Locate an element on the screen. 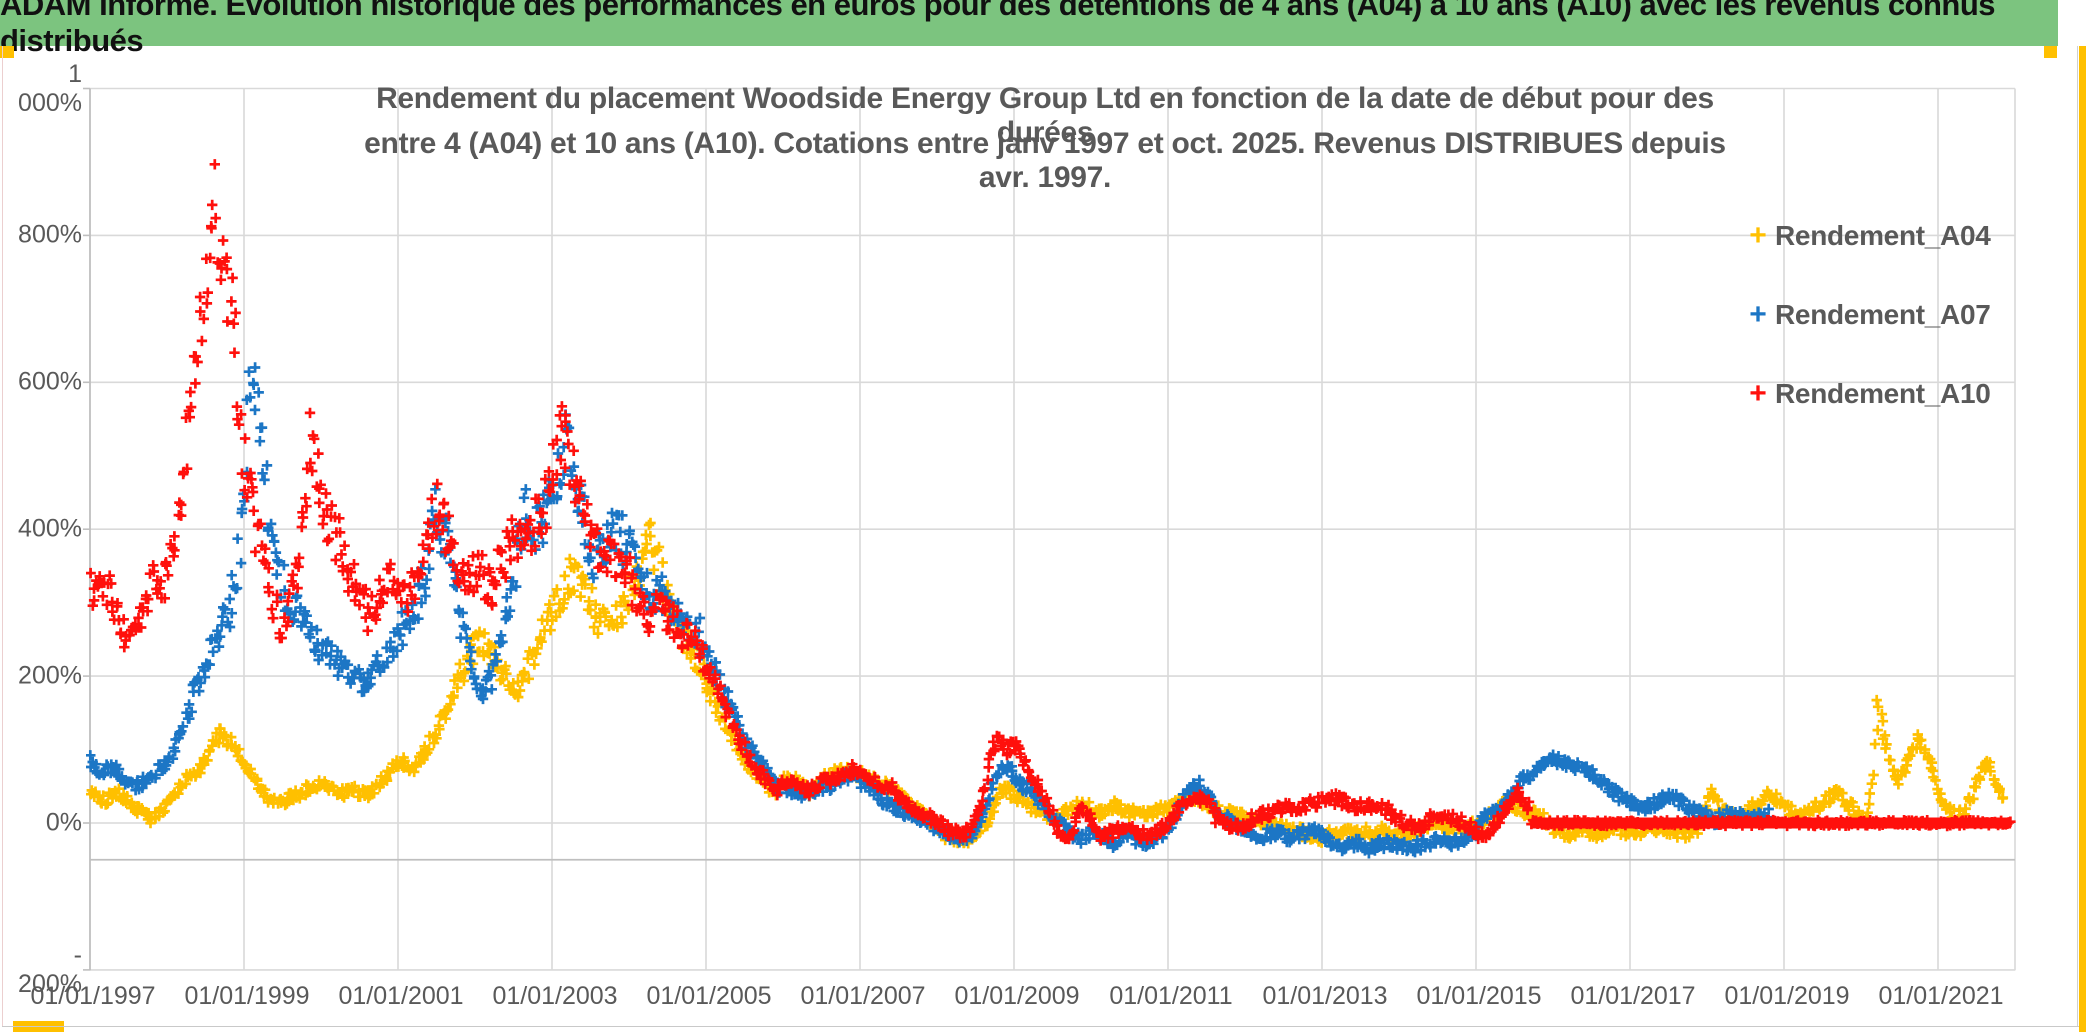  chart-border-bottom is located at coordinates (1040, 1026).